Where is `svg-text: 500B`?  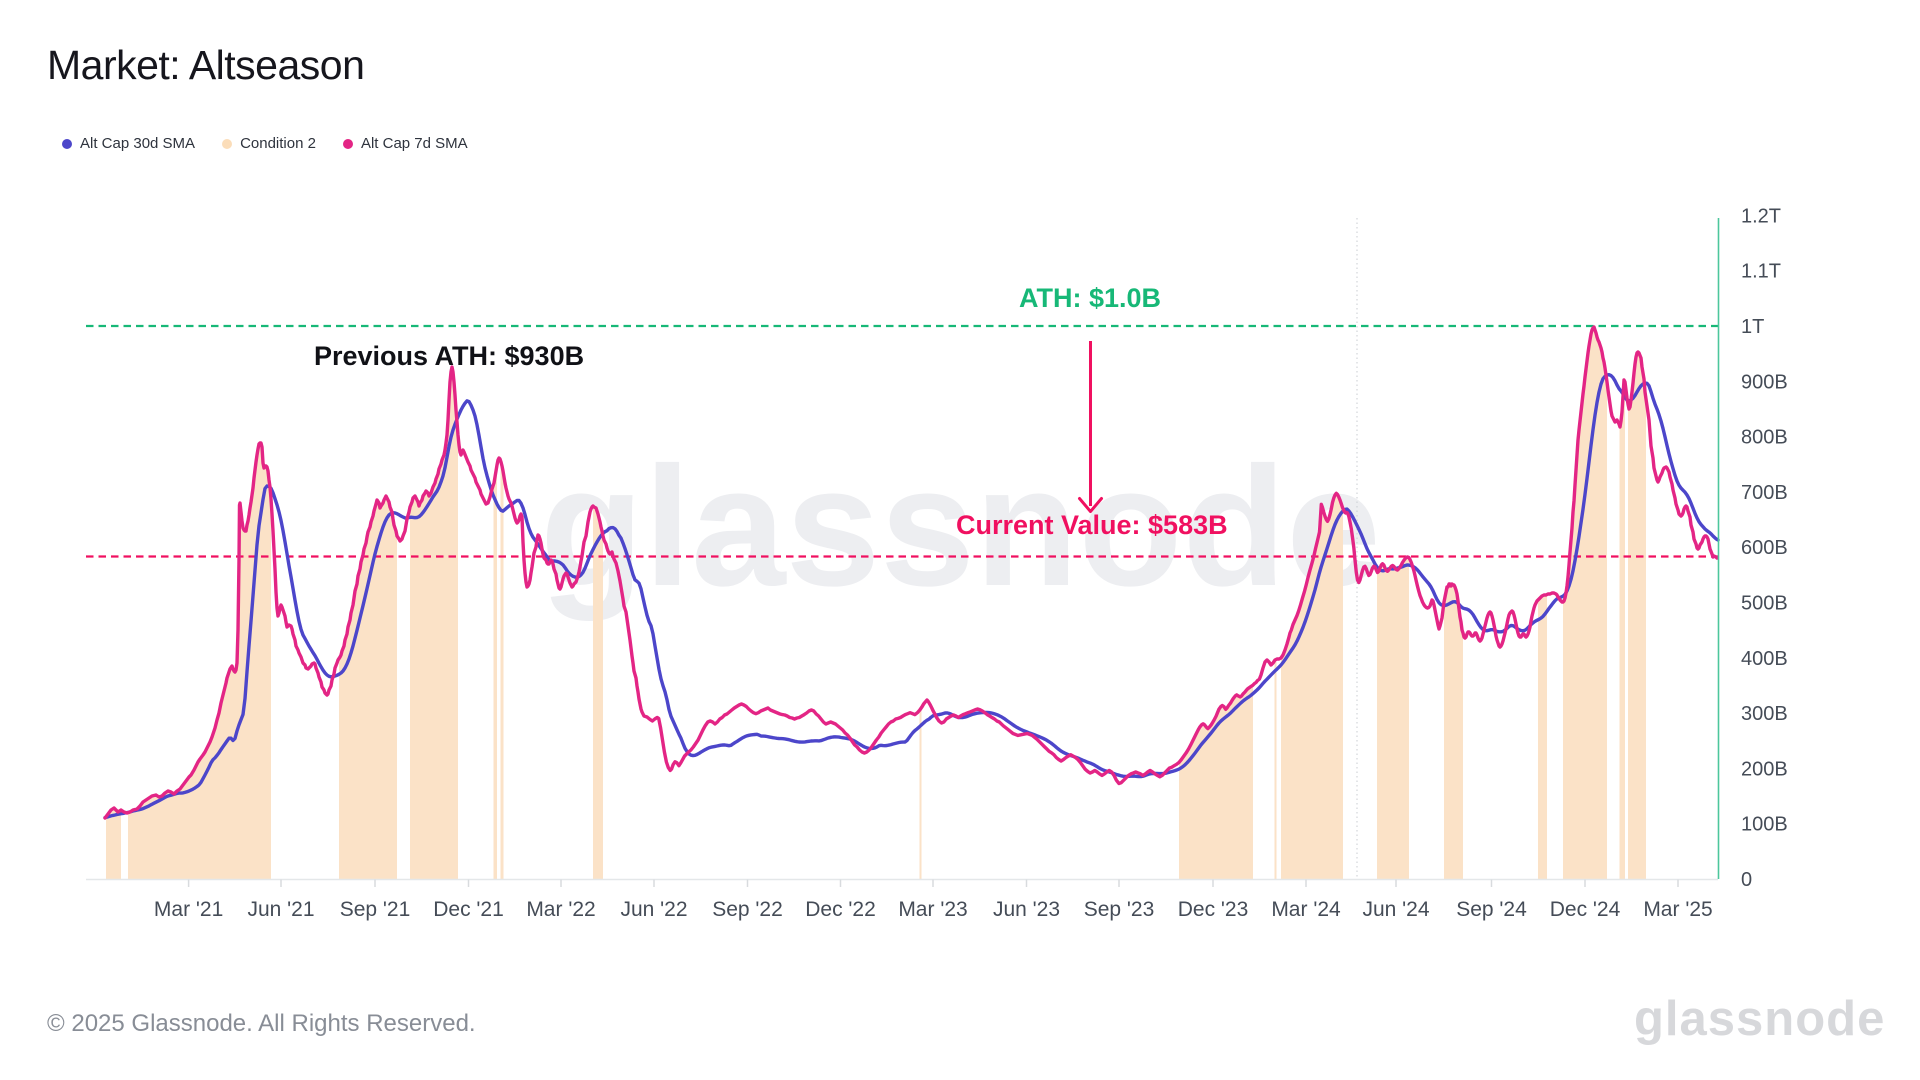 svg-text: 500B is located at coordinates (1764, 604).